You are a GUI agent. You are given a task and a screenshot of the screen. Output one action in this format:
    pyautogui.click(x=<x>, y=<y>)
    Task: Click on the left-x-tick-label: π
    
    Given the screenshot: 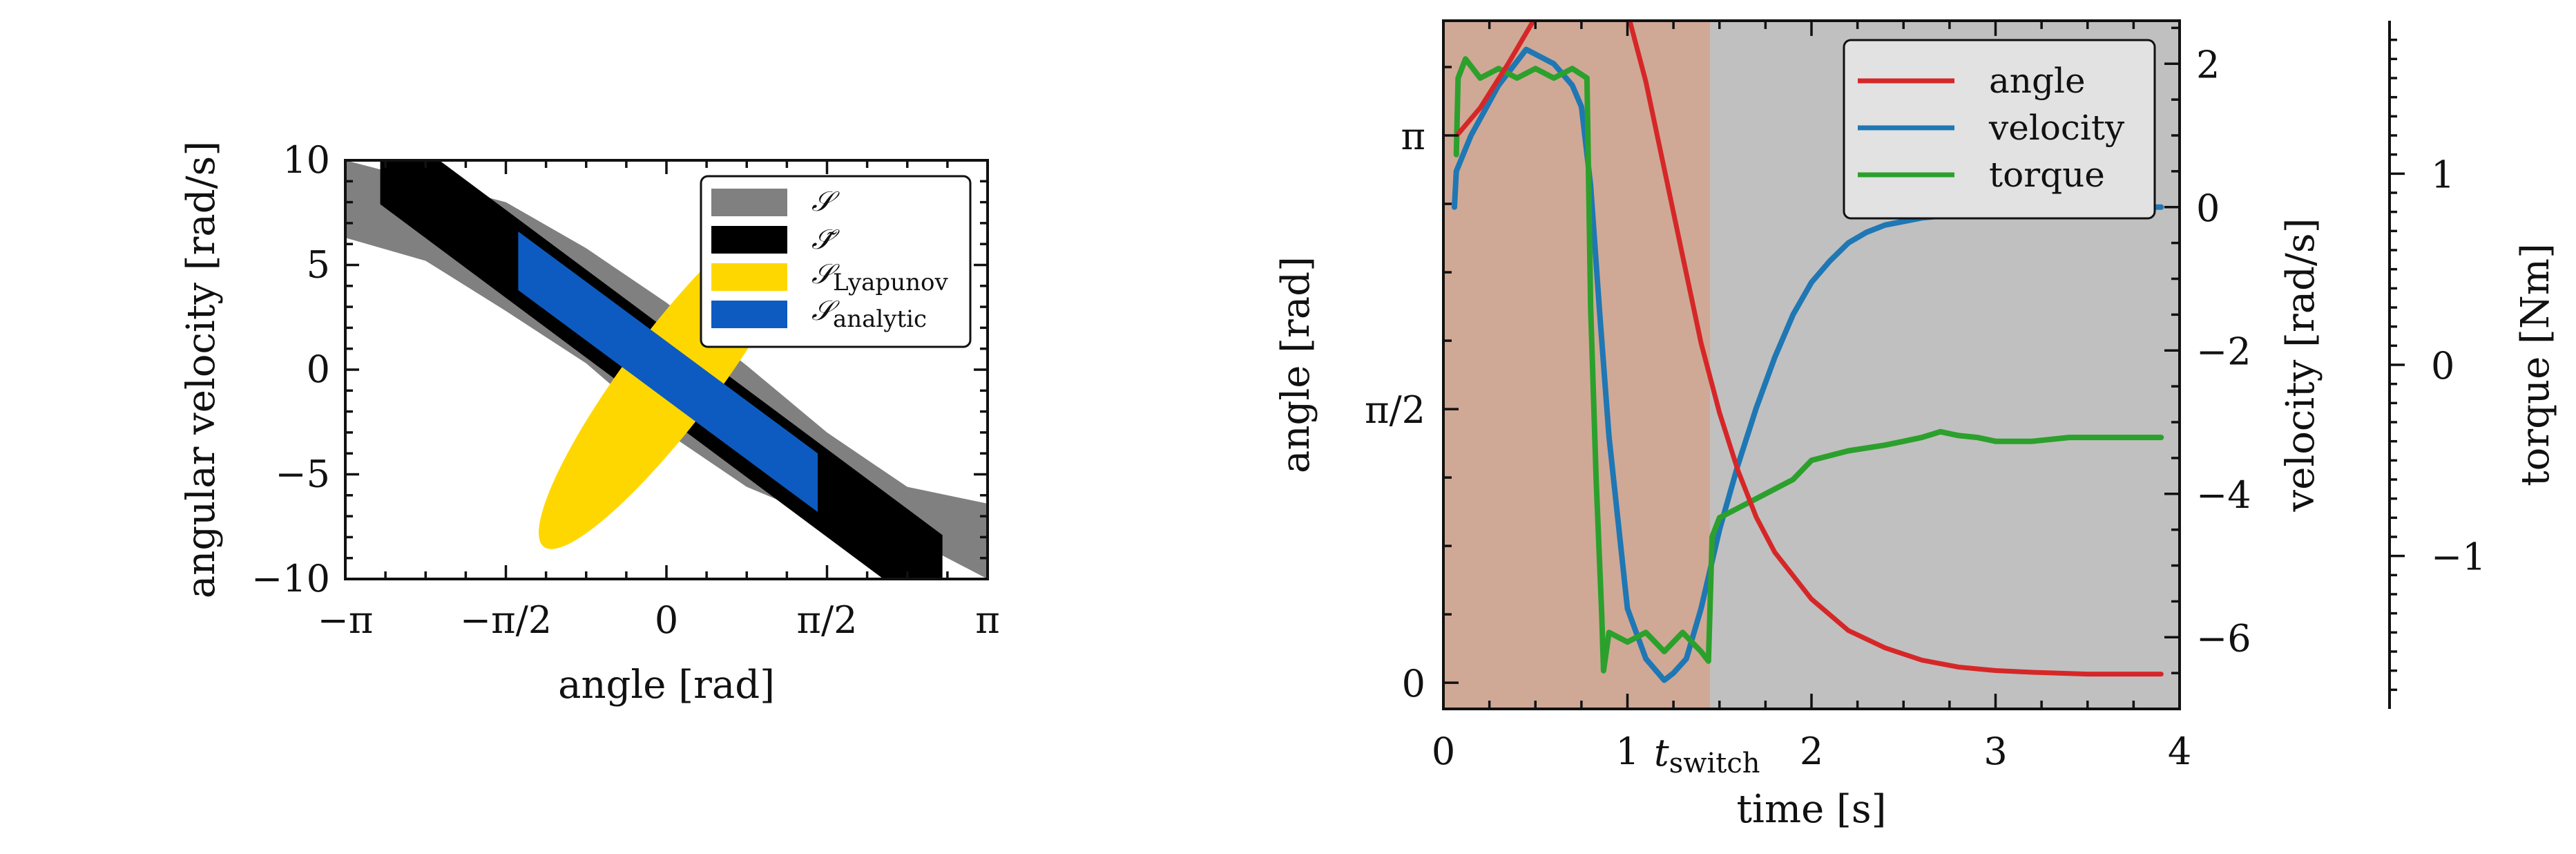 What is the action you would take?
    pyautogui.click(x=987, y=620)
    